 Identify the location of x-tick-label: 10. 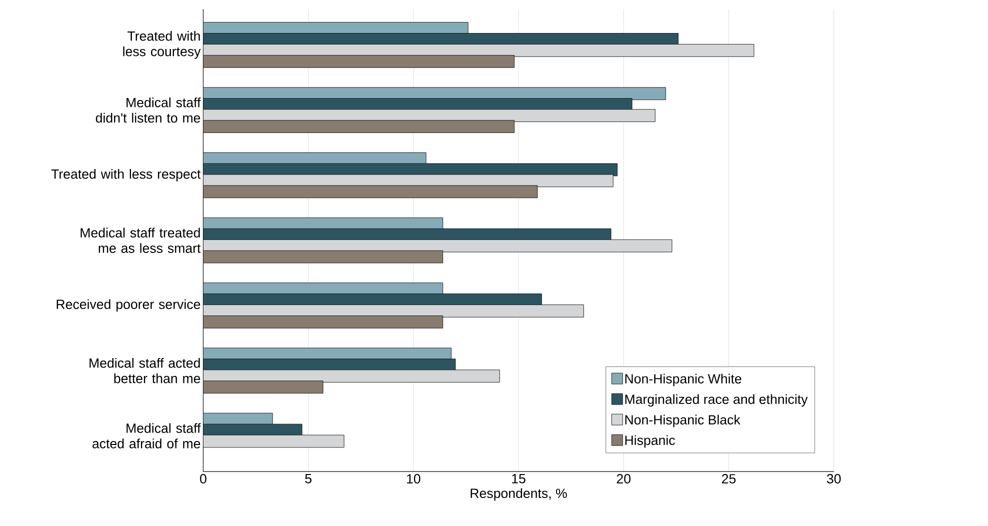
(413, 479).